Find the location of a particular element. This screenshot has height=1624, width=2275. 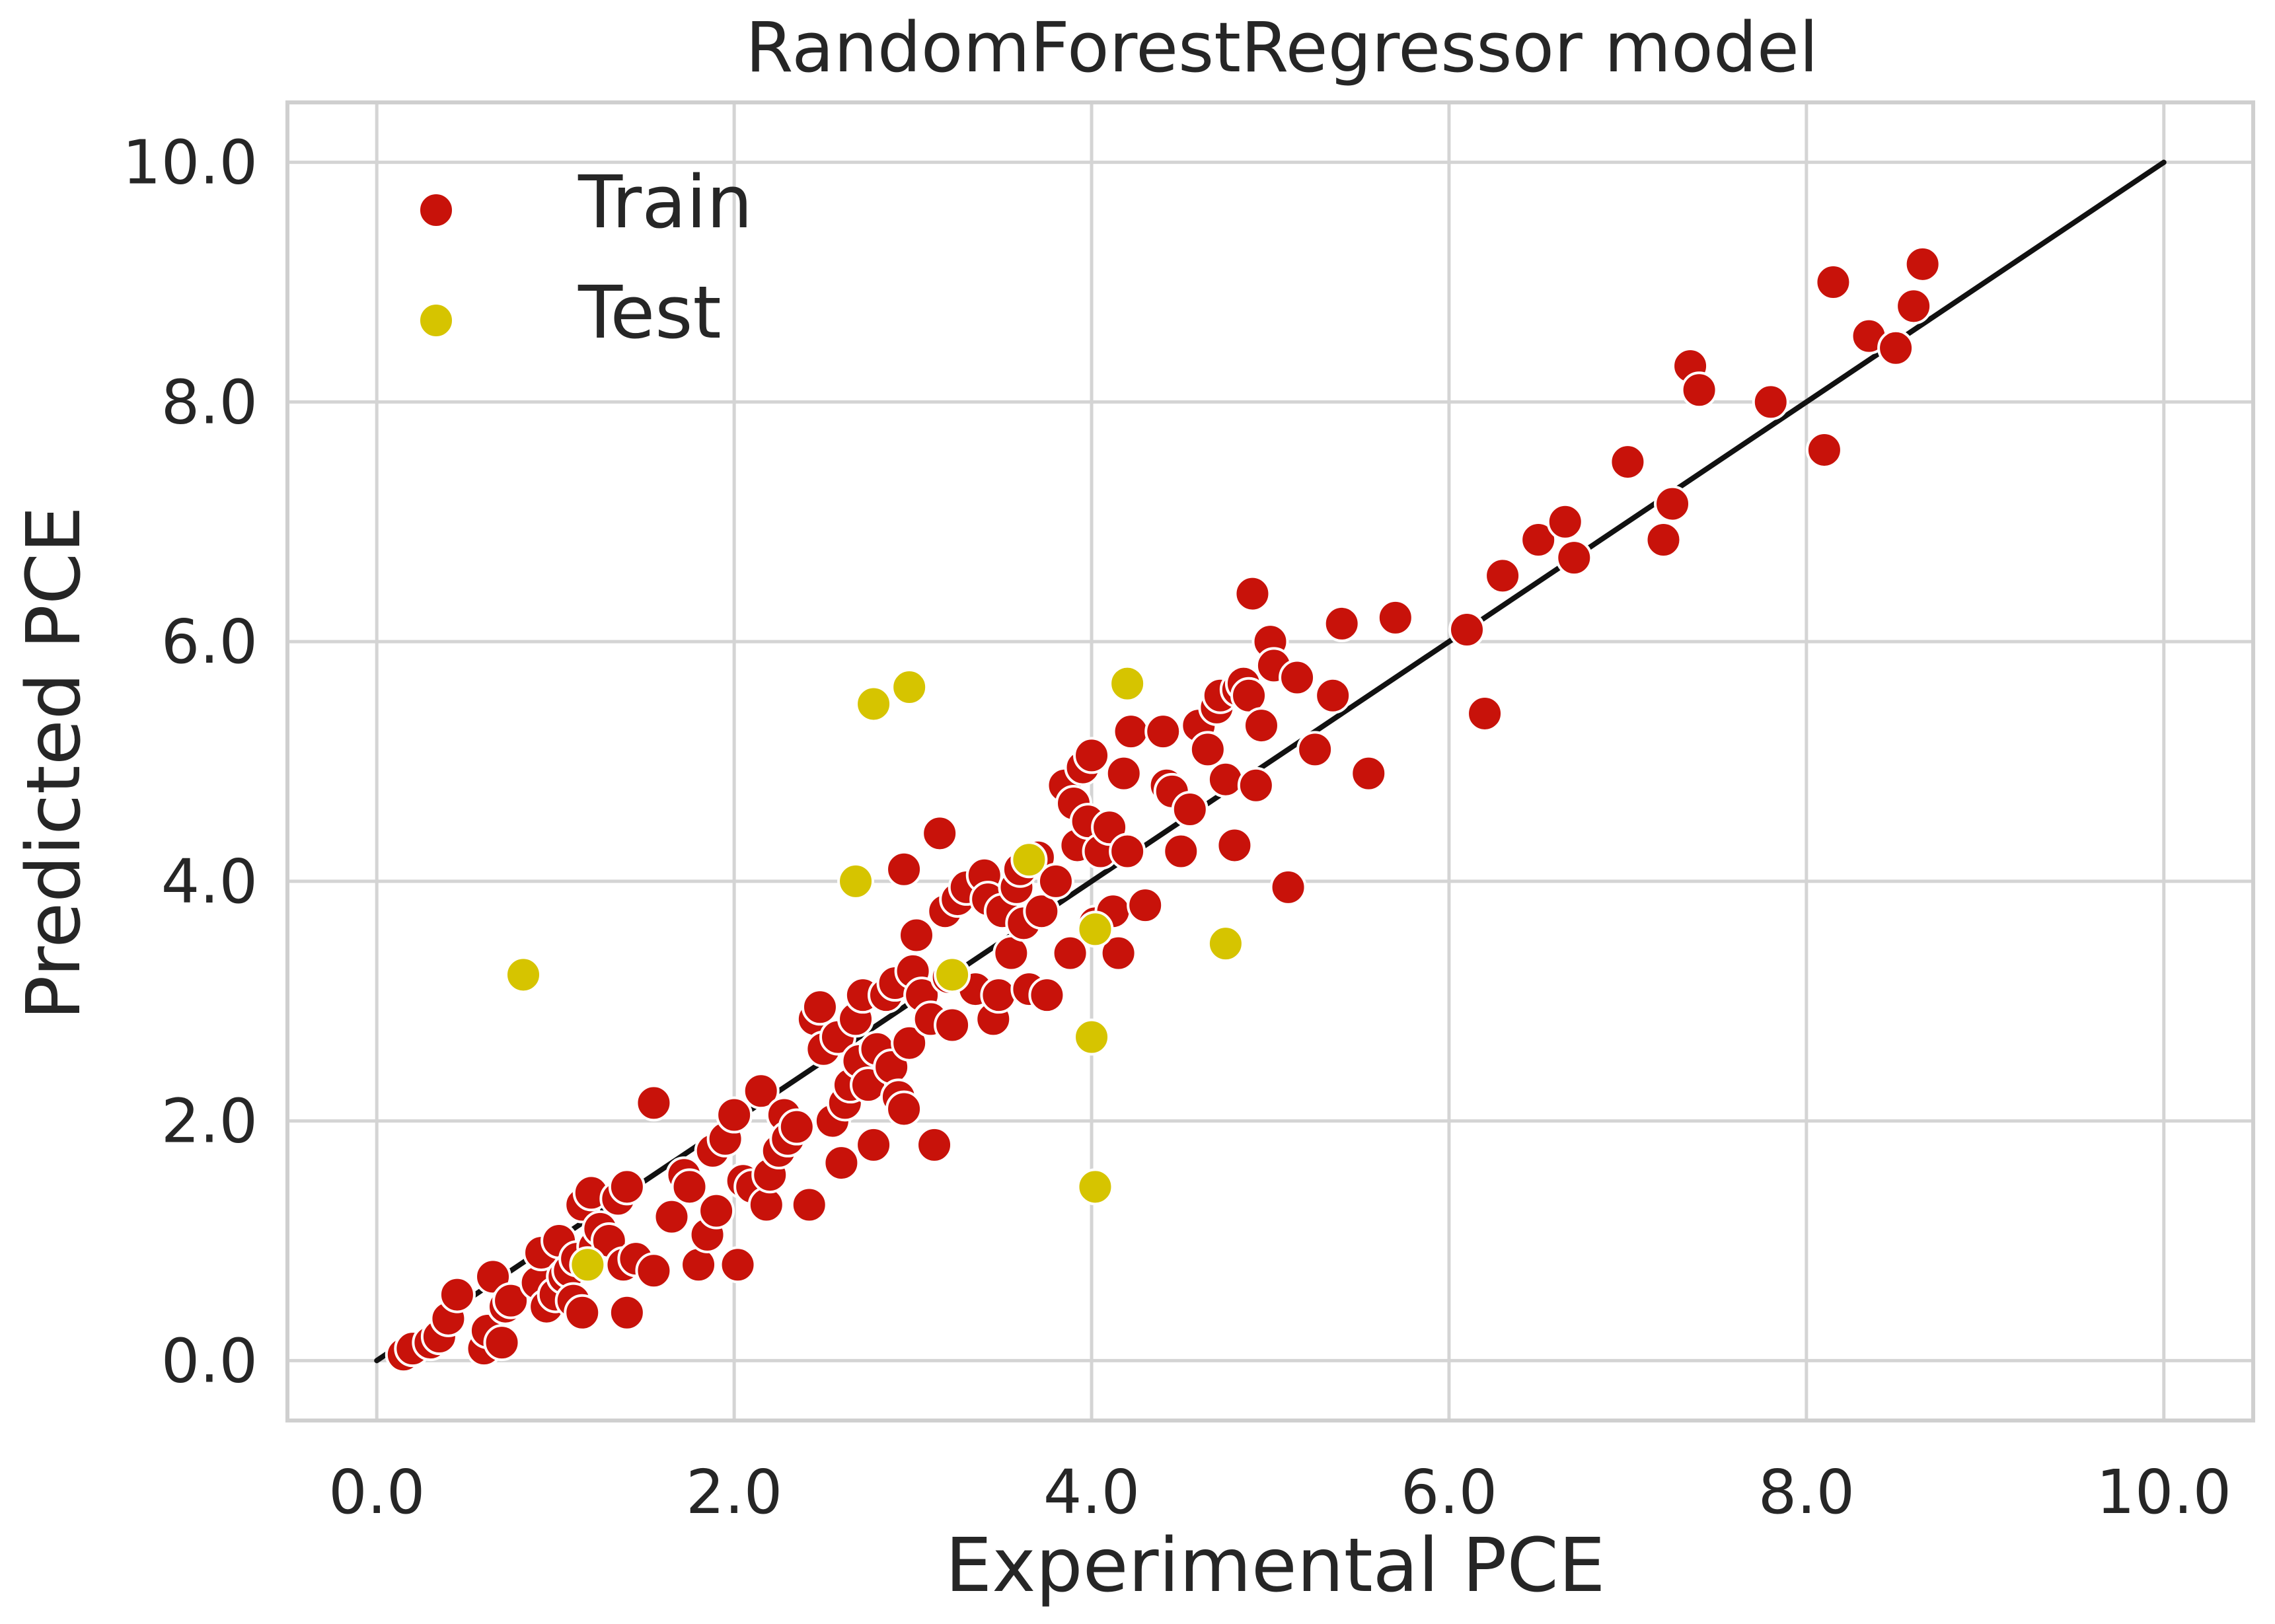

x-tick-label: 0.0 is located at coordinates (377, 1492).